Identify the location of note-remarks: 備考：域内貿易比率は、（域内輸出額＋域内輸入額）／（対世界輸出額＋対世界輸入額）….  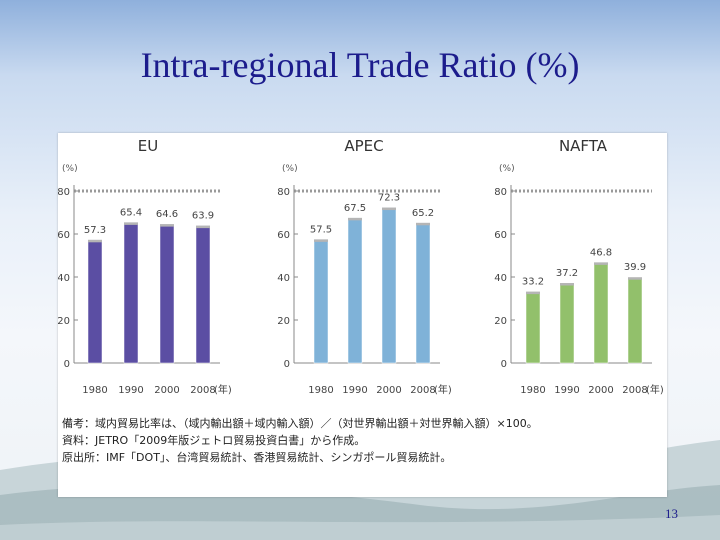
(300, 423).